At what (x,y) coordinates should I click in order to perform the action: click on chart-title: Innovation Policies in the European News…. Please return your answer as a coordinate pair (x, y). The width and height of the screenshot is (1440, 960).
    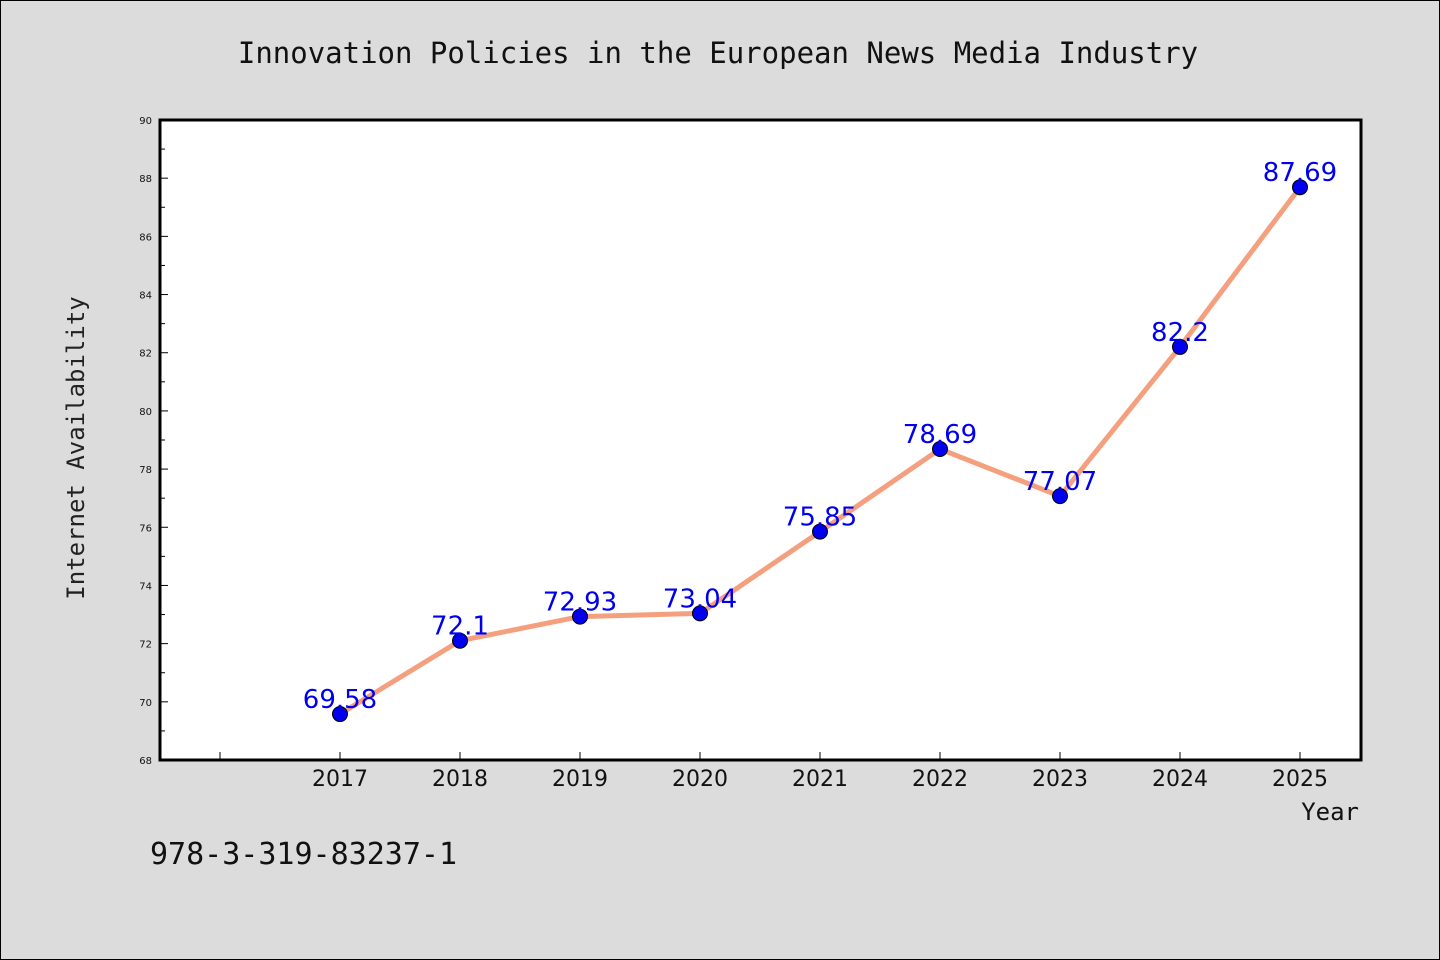
    Looking at the image, I should click on (718, 53).